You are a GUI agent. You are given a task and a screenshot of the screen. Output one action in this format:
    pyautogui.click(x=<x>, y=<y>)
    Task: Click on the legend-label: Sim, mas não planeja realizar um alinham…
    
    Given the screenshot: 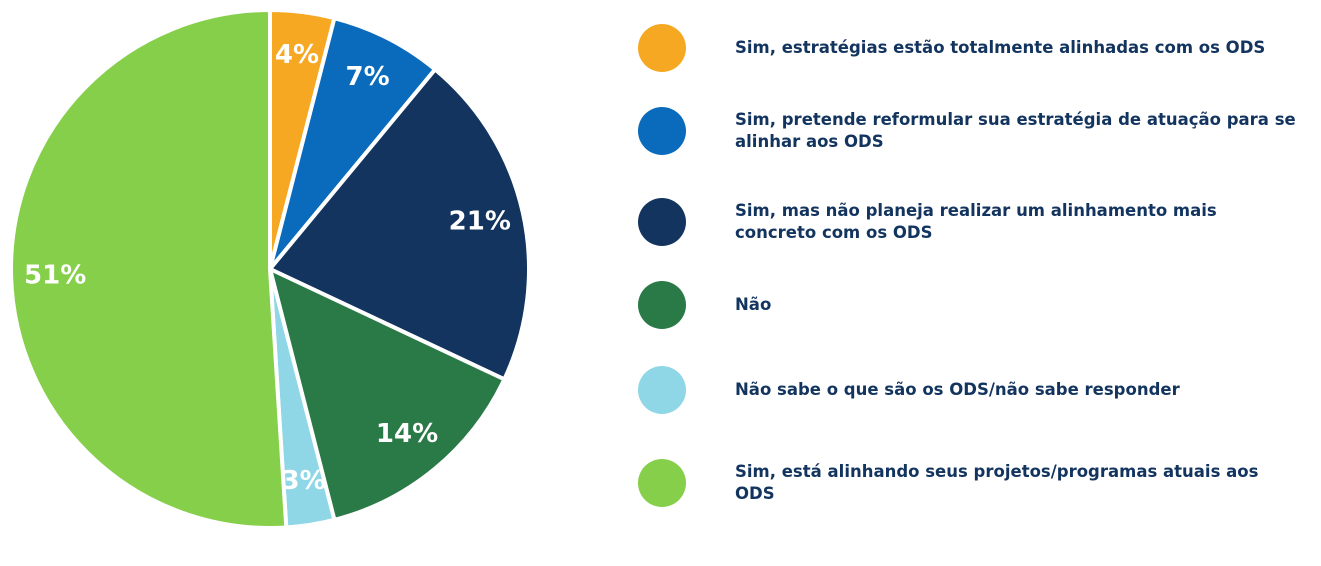 What is the action you would take?
    pyautogui.click(x=976, y=221)
    